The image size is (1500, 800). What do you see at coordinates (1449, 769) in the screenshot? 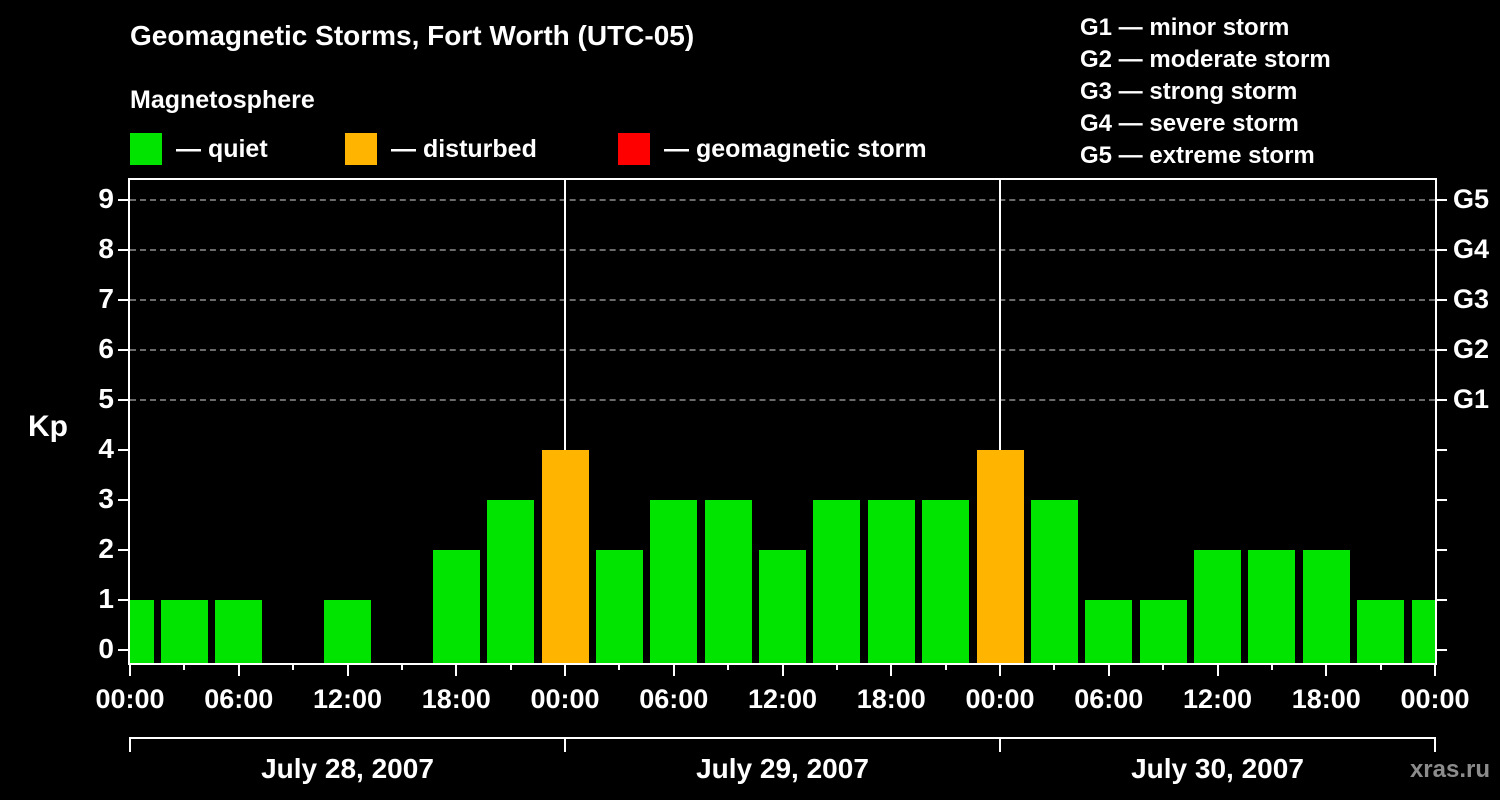
I see `xras-watermark: xras.ru` at bounding box center [1449, 769].